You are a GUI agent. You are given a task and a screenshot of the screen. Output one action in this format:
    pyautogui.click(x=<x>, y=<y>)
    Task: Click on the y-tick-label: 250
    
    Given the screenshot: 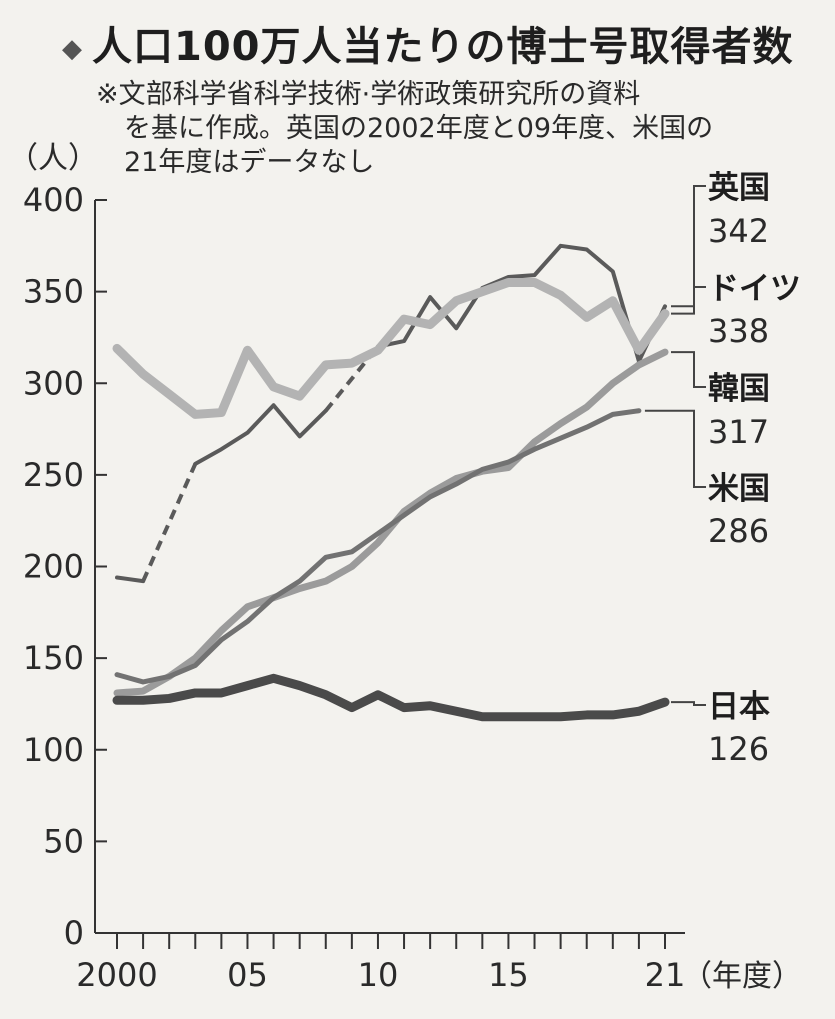 What is the action you would take?
    pyautogui.click(x=53, y=475)
    